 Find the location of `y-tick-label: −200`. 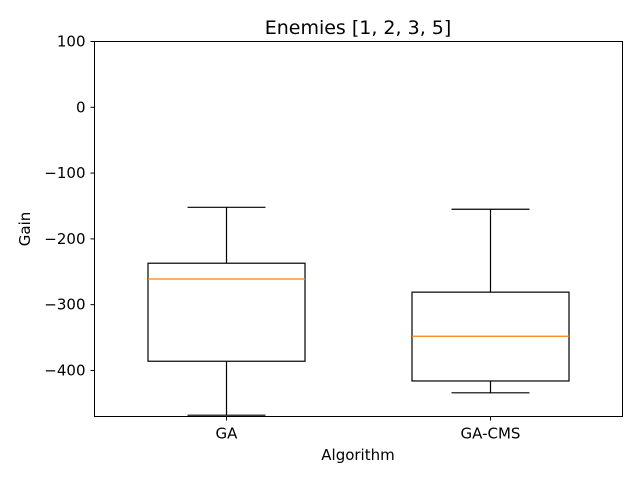

y-tick-label: −200 is located at coordinates (64, 239).